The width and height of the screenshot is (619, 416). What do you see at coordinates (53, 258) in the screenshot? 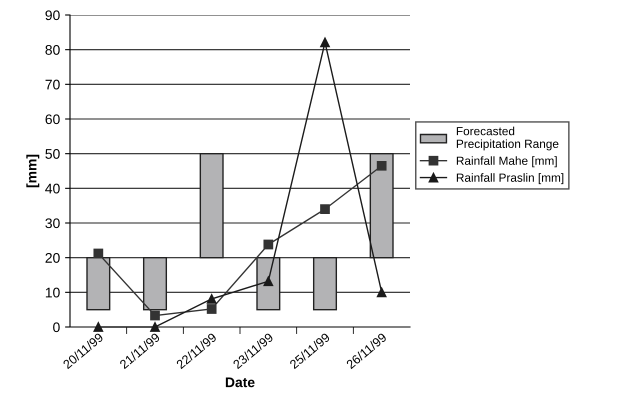
I see `y-tick-label: 20` at bounding box center [53, 258].